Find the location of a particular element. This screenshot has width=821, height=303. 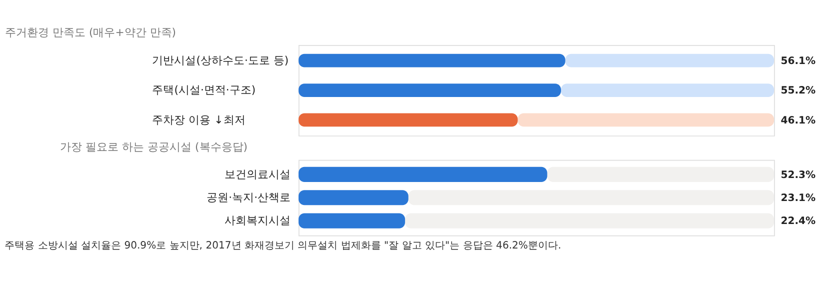

y-tick-label: 보건의료시설 is located at coordinates (257, 174).